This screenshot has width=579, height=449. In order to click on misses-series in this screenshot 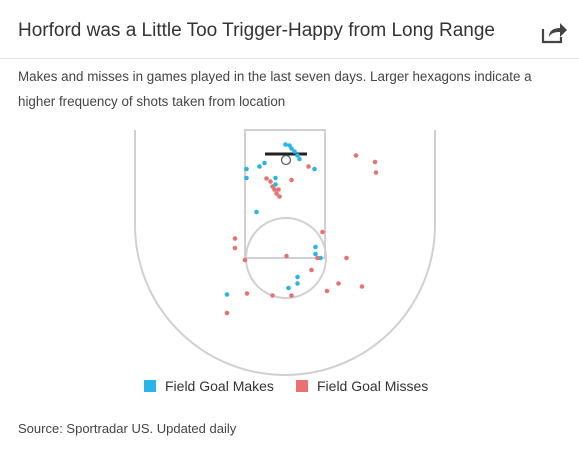, I will do `click(301, 234)`.